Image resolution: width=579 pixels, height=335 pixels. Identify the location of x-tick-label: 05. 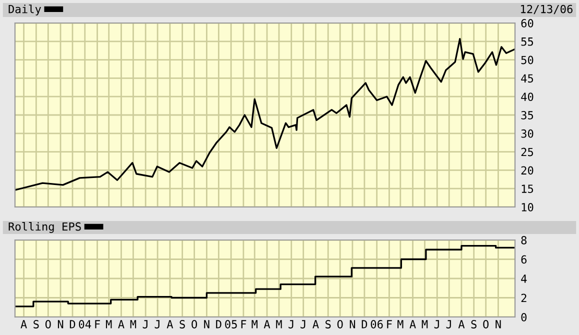
(231, 324).